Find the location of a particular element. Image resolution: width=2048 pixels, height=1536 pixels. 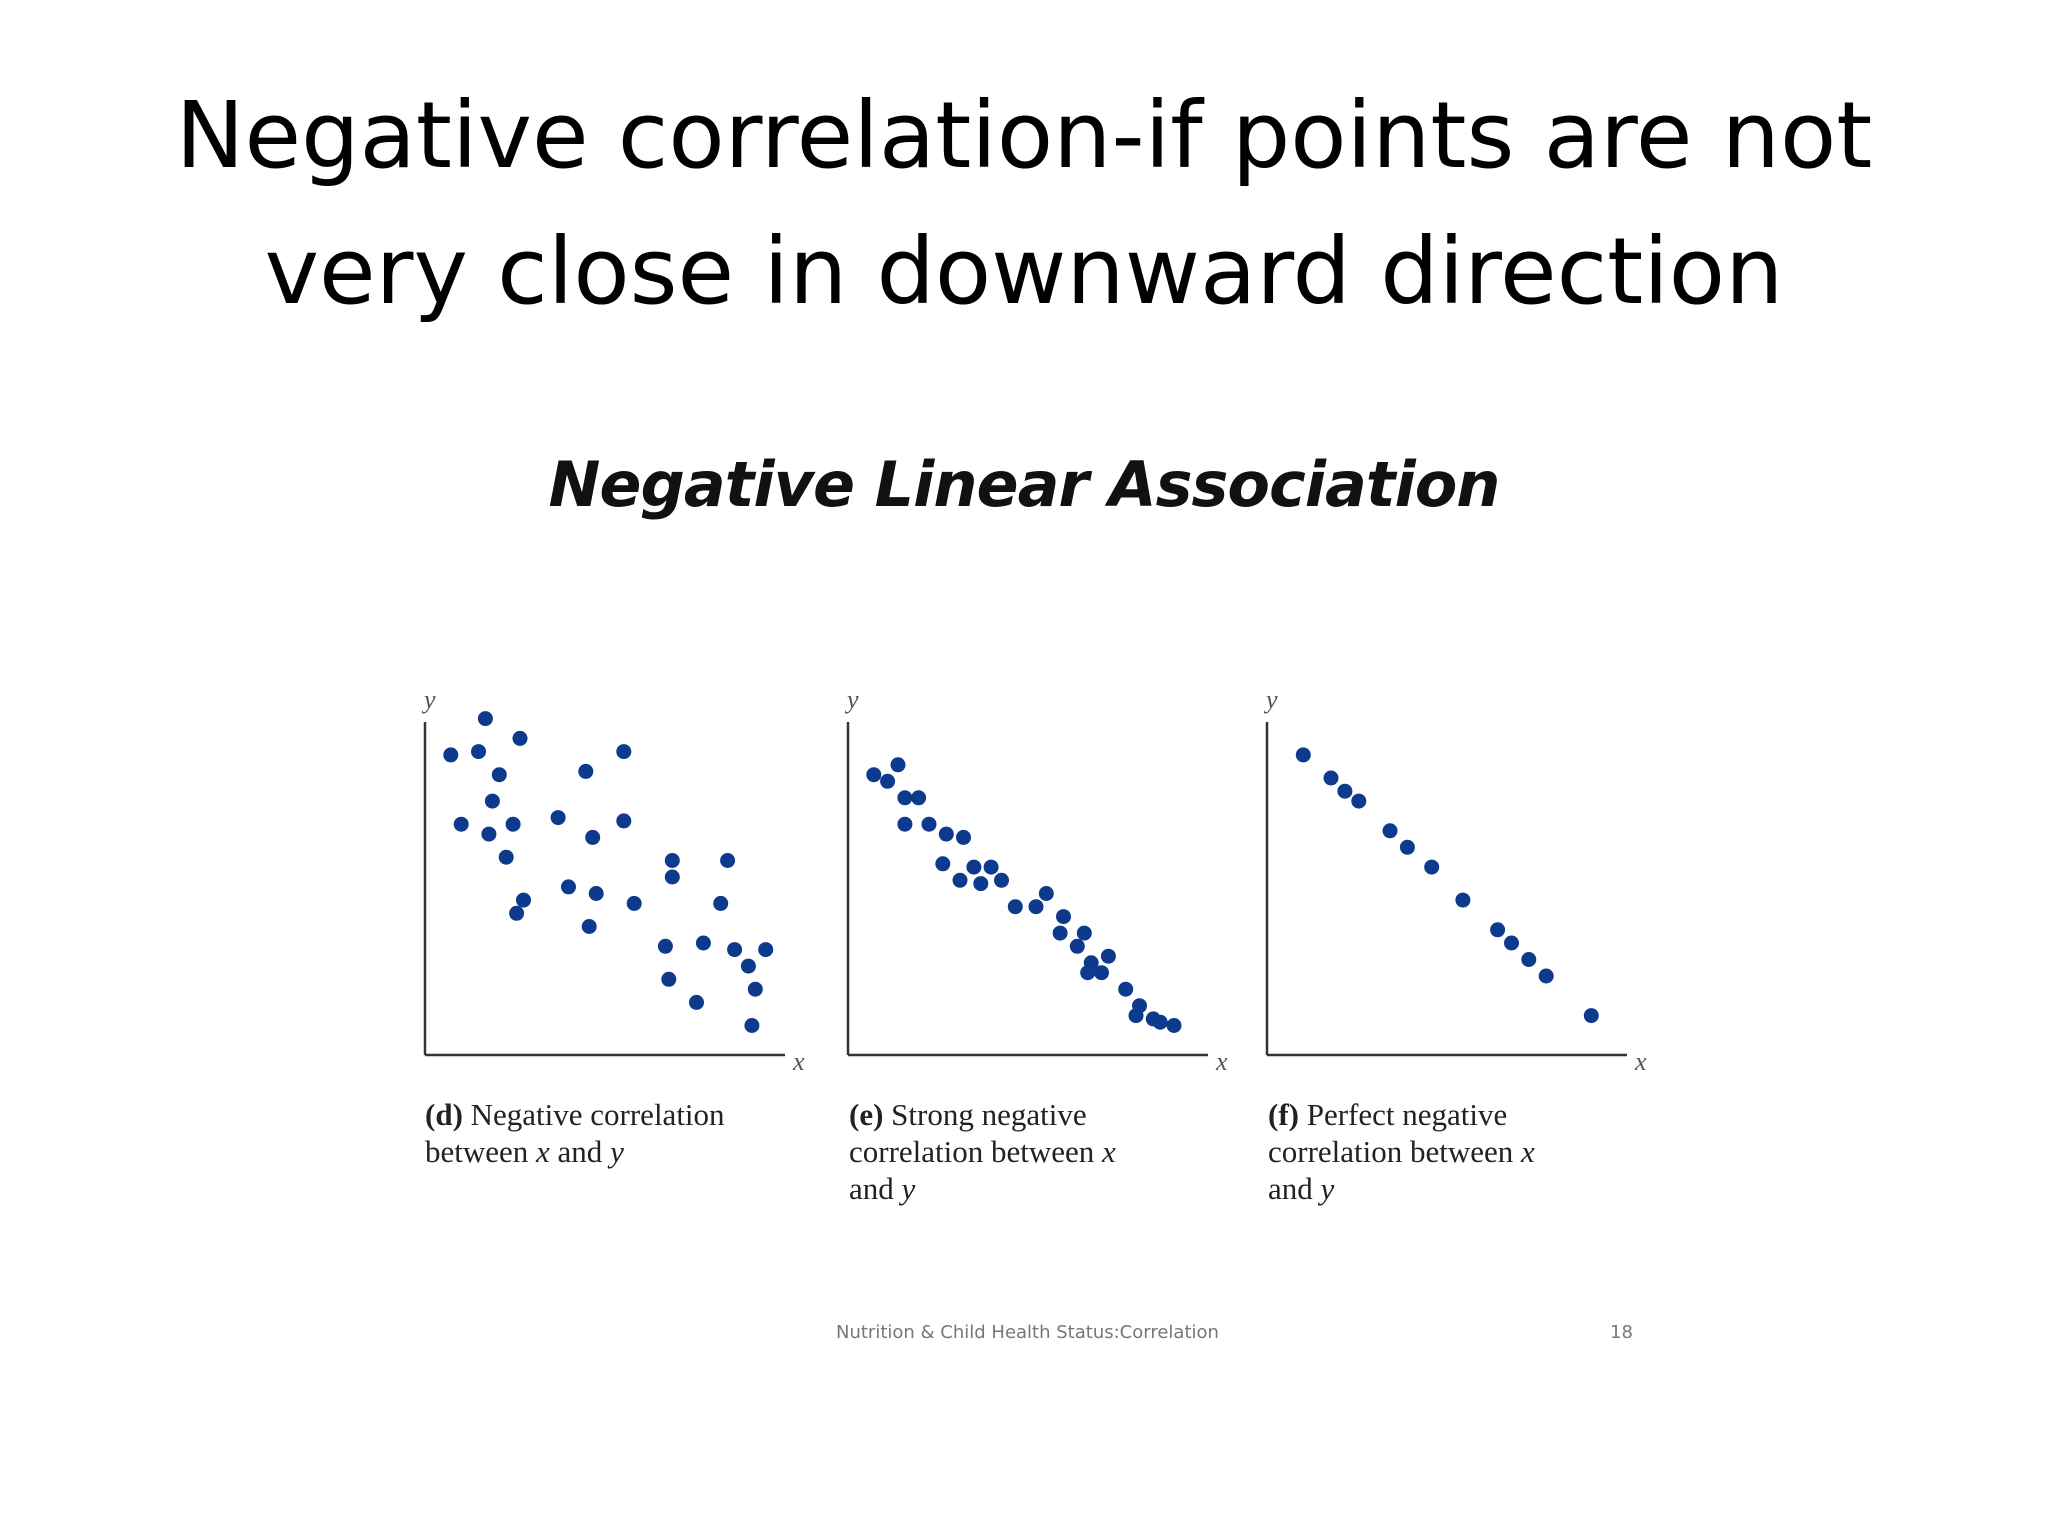

caption-panel-d: (d) Negative correlation between x and y is located at coordinates (605, 1133).